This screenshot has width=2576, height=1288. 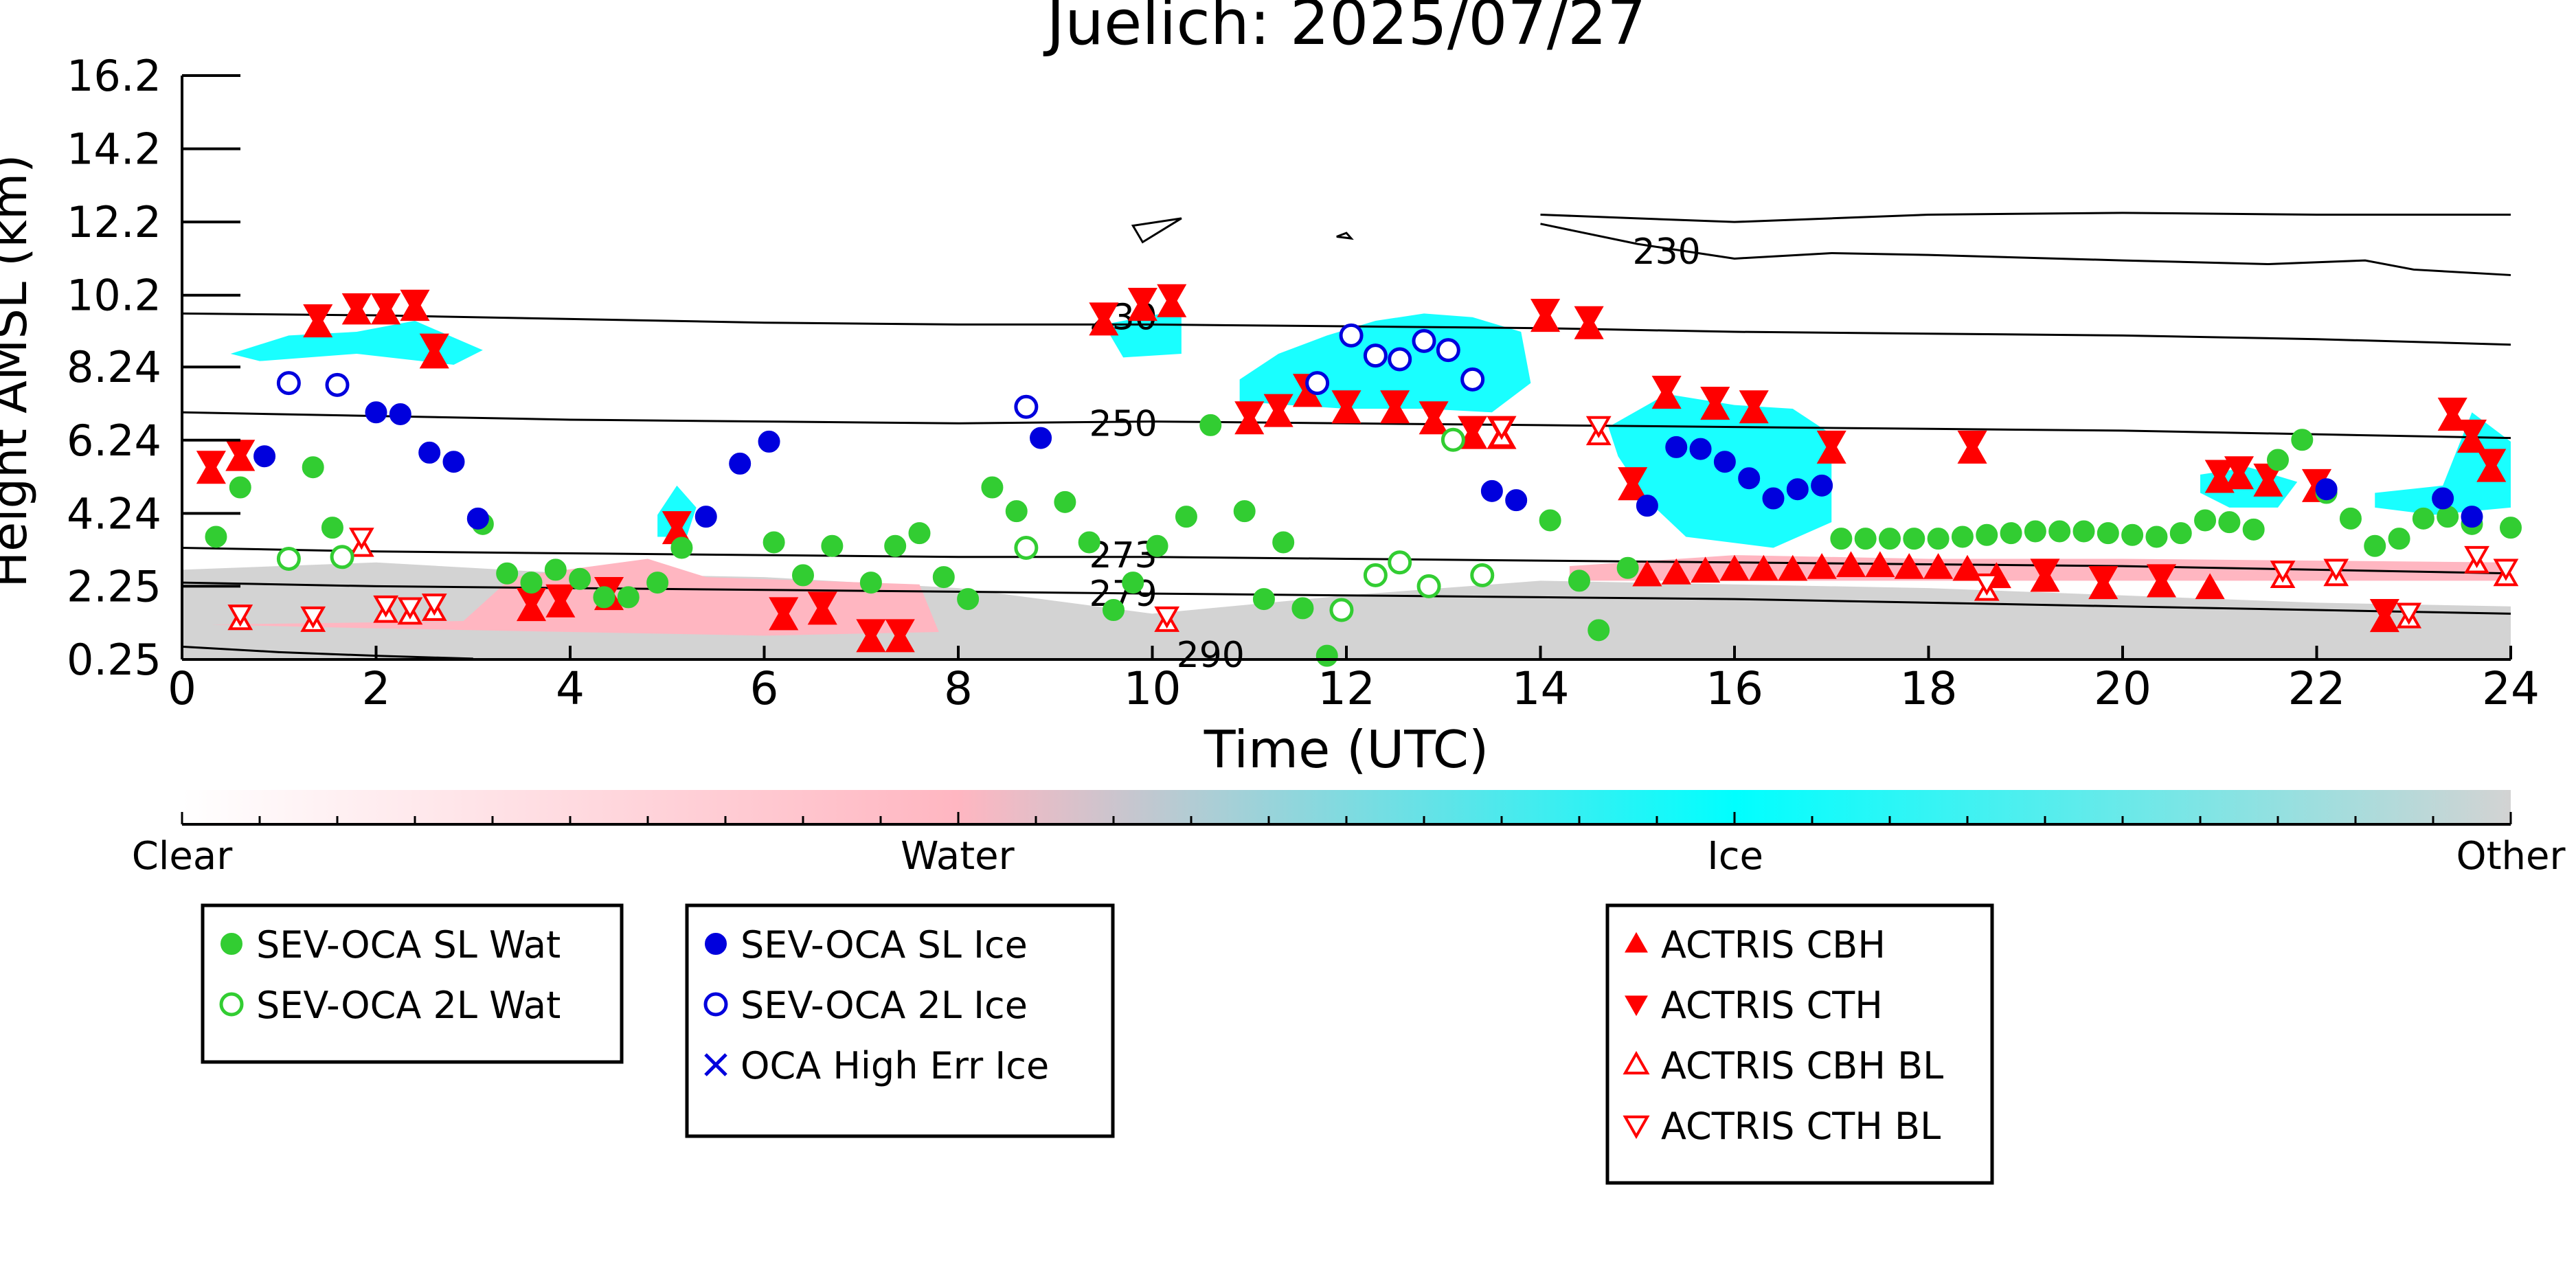 I want to click on y-tick-label: 16.2, so click(x=114, y=76).